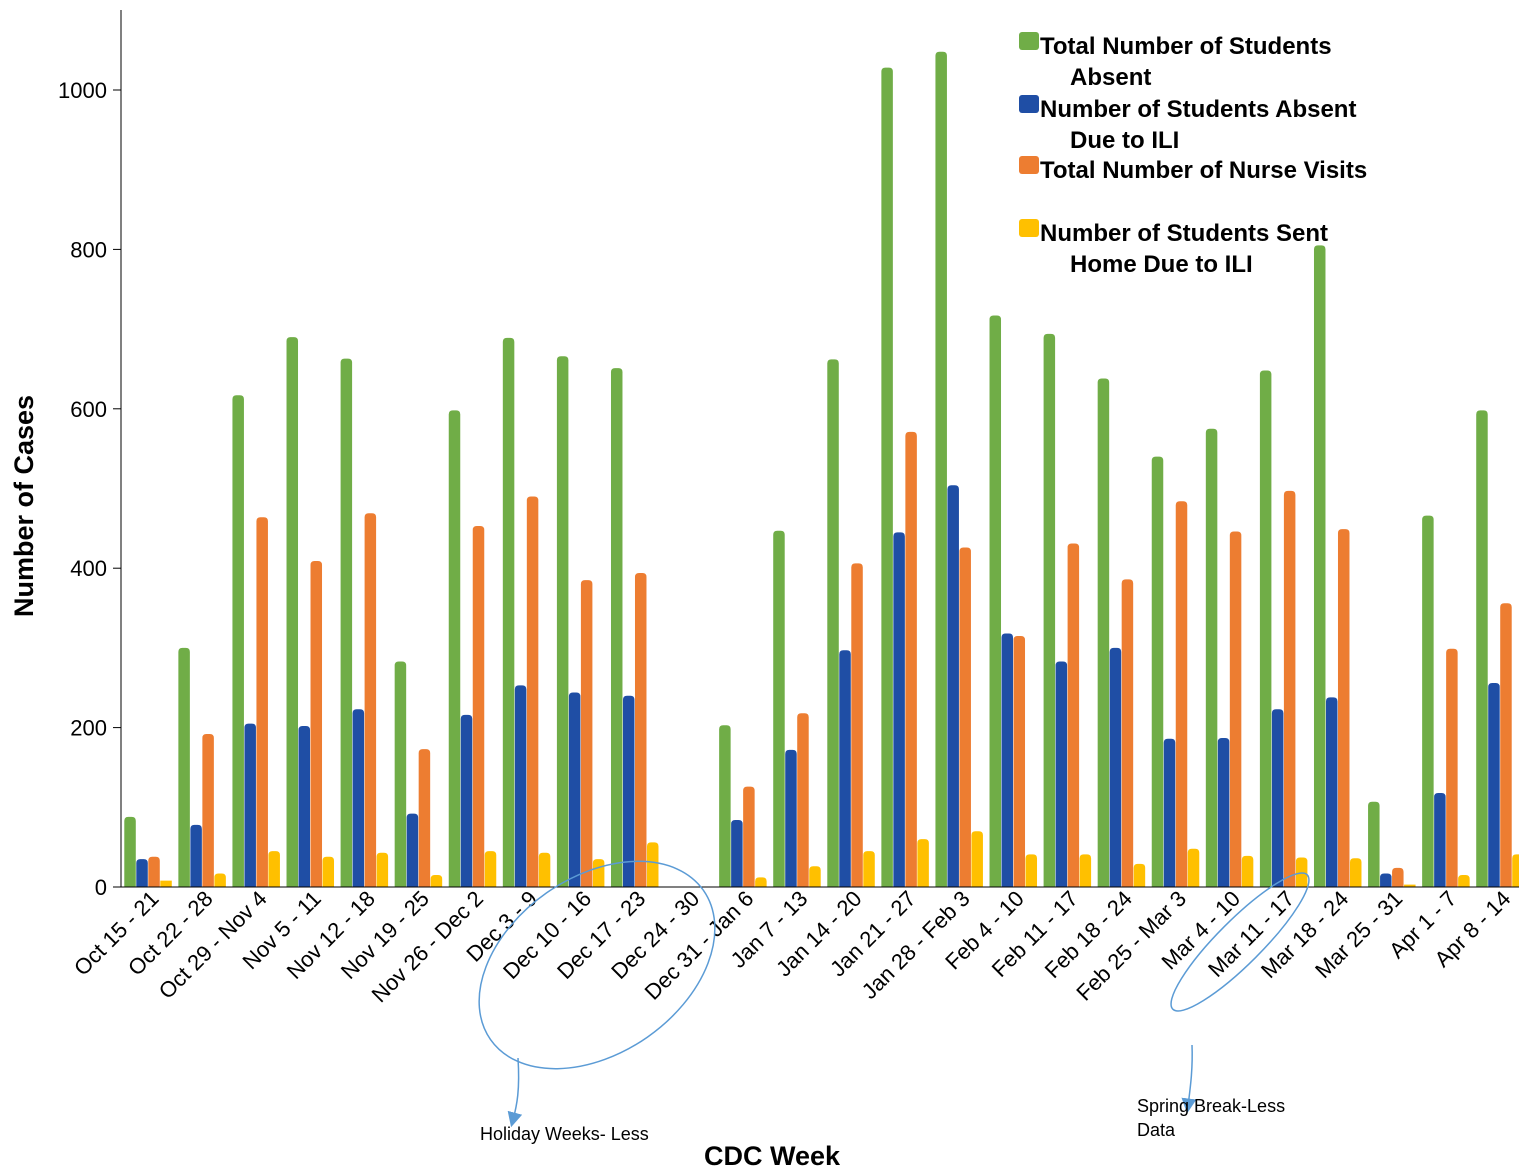 The width and height of the screenshot is (1519, 1175). I want to click on y-tick-label: 1000, so click(82, 90).